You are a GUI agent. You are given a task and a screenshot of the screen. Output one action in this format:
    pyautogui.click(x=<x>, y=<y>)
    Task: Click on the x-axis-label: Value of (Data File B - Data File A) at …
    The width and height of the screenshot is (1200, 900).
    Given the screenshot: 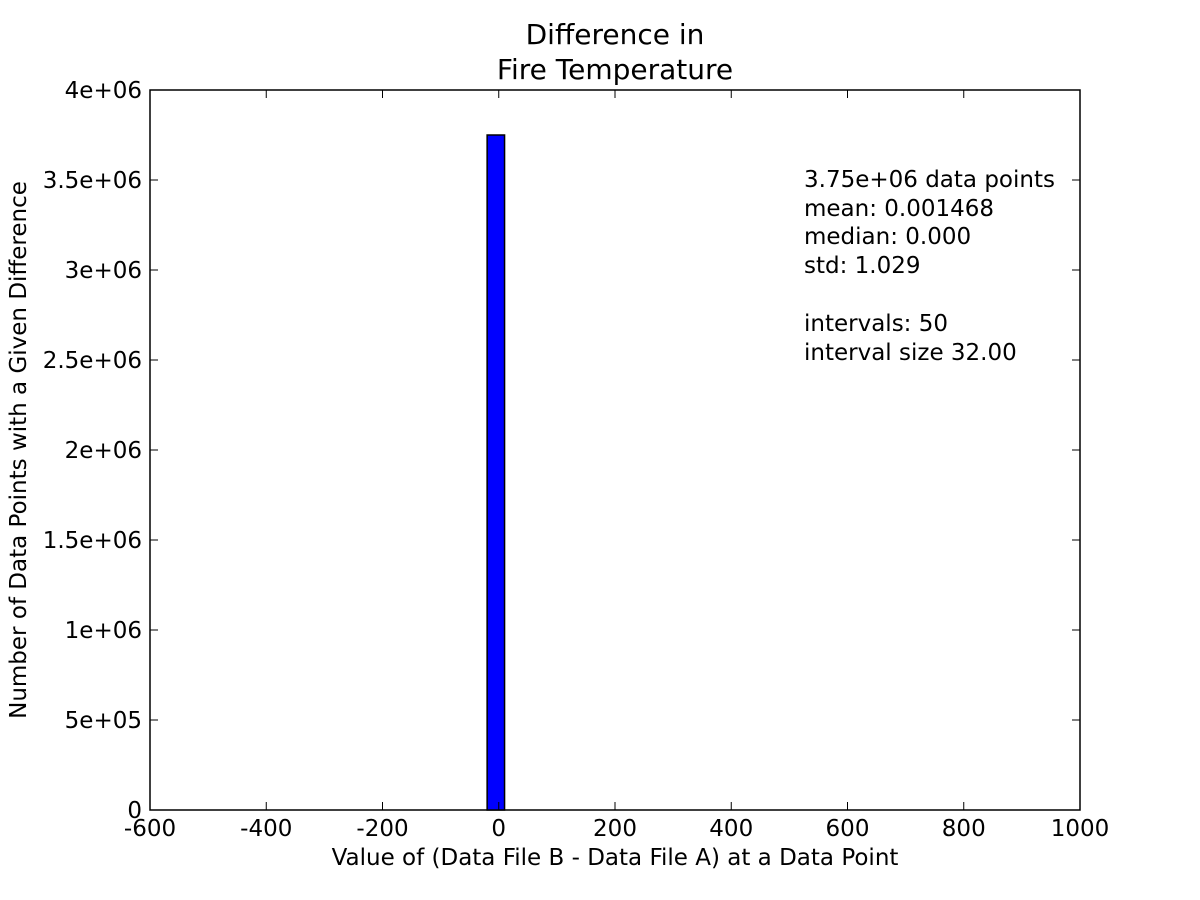 What is the action you would take?
    pyautogui.click(x=615, y=858)
    